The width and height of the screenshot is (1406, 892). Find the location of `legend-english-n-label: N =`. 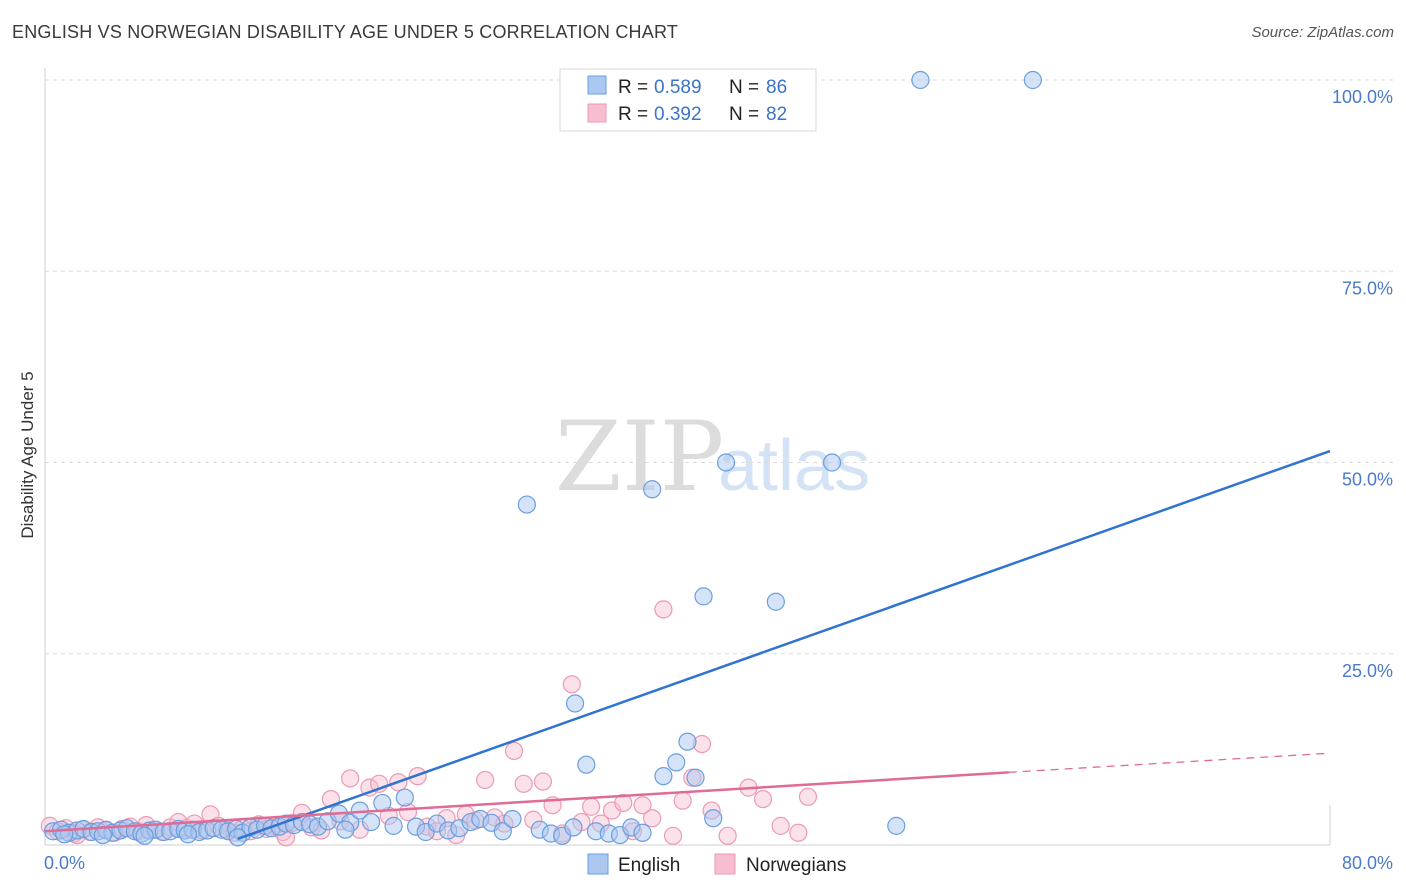

legend-english-n-label: N = is located at coordinates (744, 87).